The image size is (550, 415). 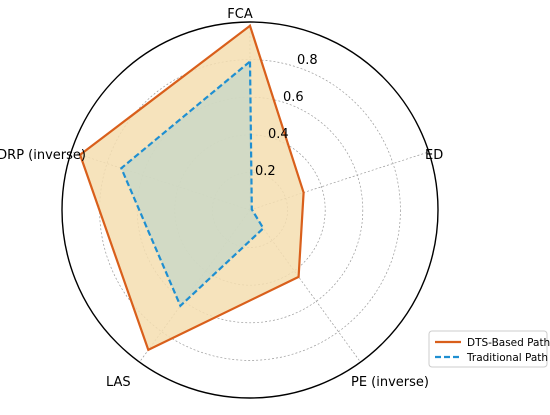 I want to click on radial-tick-label-0.4: 0.4, so click(x=278, y=134).